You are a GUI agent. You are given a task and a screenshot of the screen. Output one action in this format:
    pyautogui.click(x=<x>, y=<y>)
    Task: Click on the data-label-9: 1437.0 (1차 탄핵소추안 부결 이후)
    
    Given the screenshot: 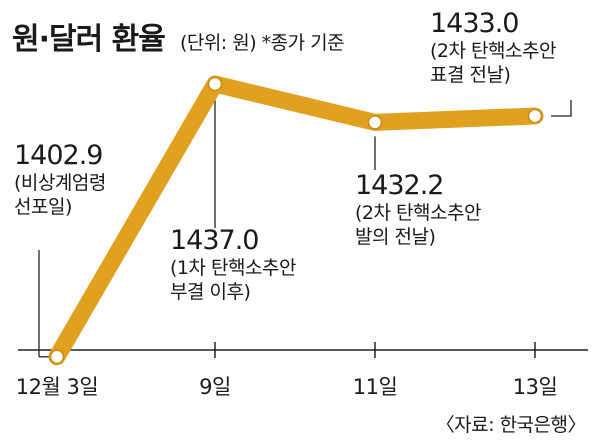 What is the action you would take?
    pyautogui.click(x=233, y=265)
    